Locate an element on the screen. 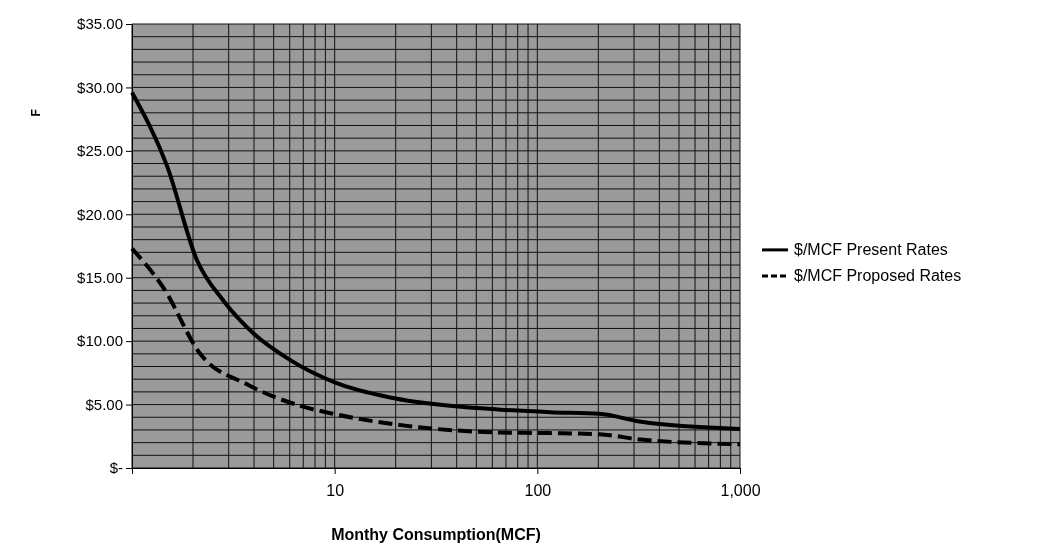 This screenshot has width=1053, height=549. y-tick-label: $15.00 is located at coordinates (100, 278).